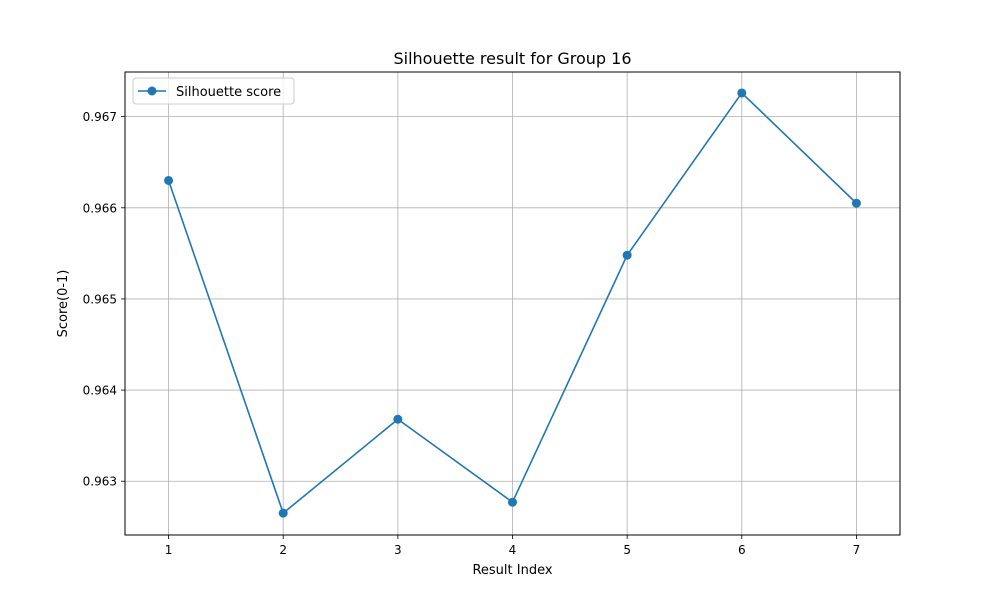  I want to click on y-axis-label: Score(0-1), so click(63, 304).